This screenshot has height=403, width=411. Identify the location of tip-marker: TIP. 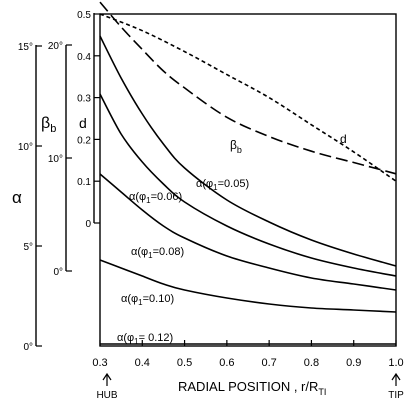
(396, 386).